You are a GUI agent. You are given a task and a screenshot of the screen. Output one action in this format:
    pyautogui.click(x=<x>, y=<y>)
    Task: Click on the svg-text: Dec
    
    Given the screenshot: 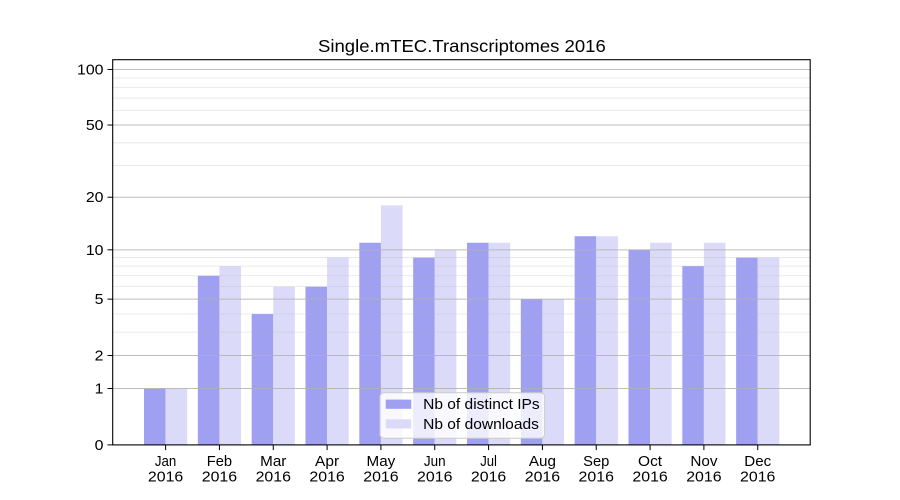 What is the action you would take?
    pyautogui.click(x=757, y=462)
    